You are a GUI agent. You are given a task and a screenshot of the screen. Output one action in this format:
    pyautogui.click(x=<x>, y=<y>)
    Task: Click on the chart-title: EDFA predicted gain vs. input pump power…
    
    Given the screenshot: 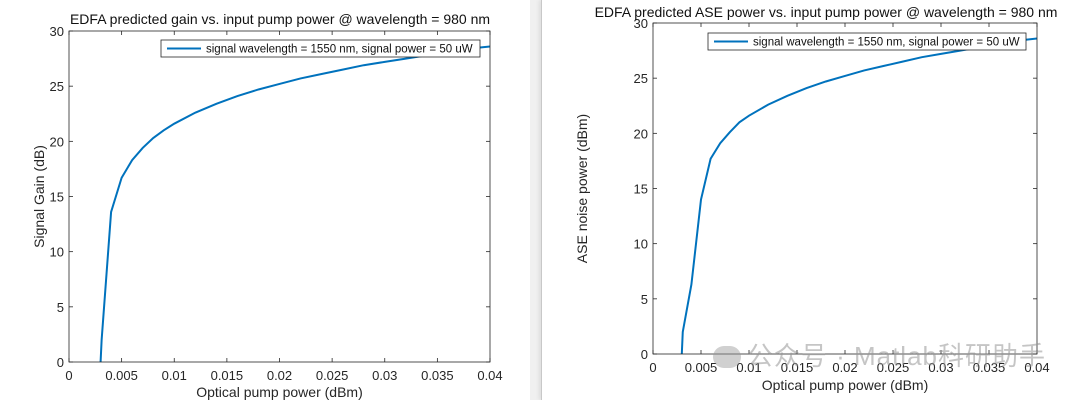 What is the action you would take?
    pyautogui.click(x=280, y=19)
    